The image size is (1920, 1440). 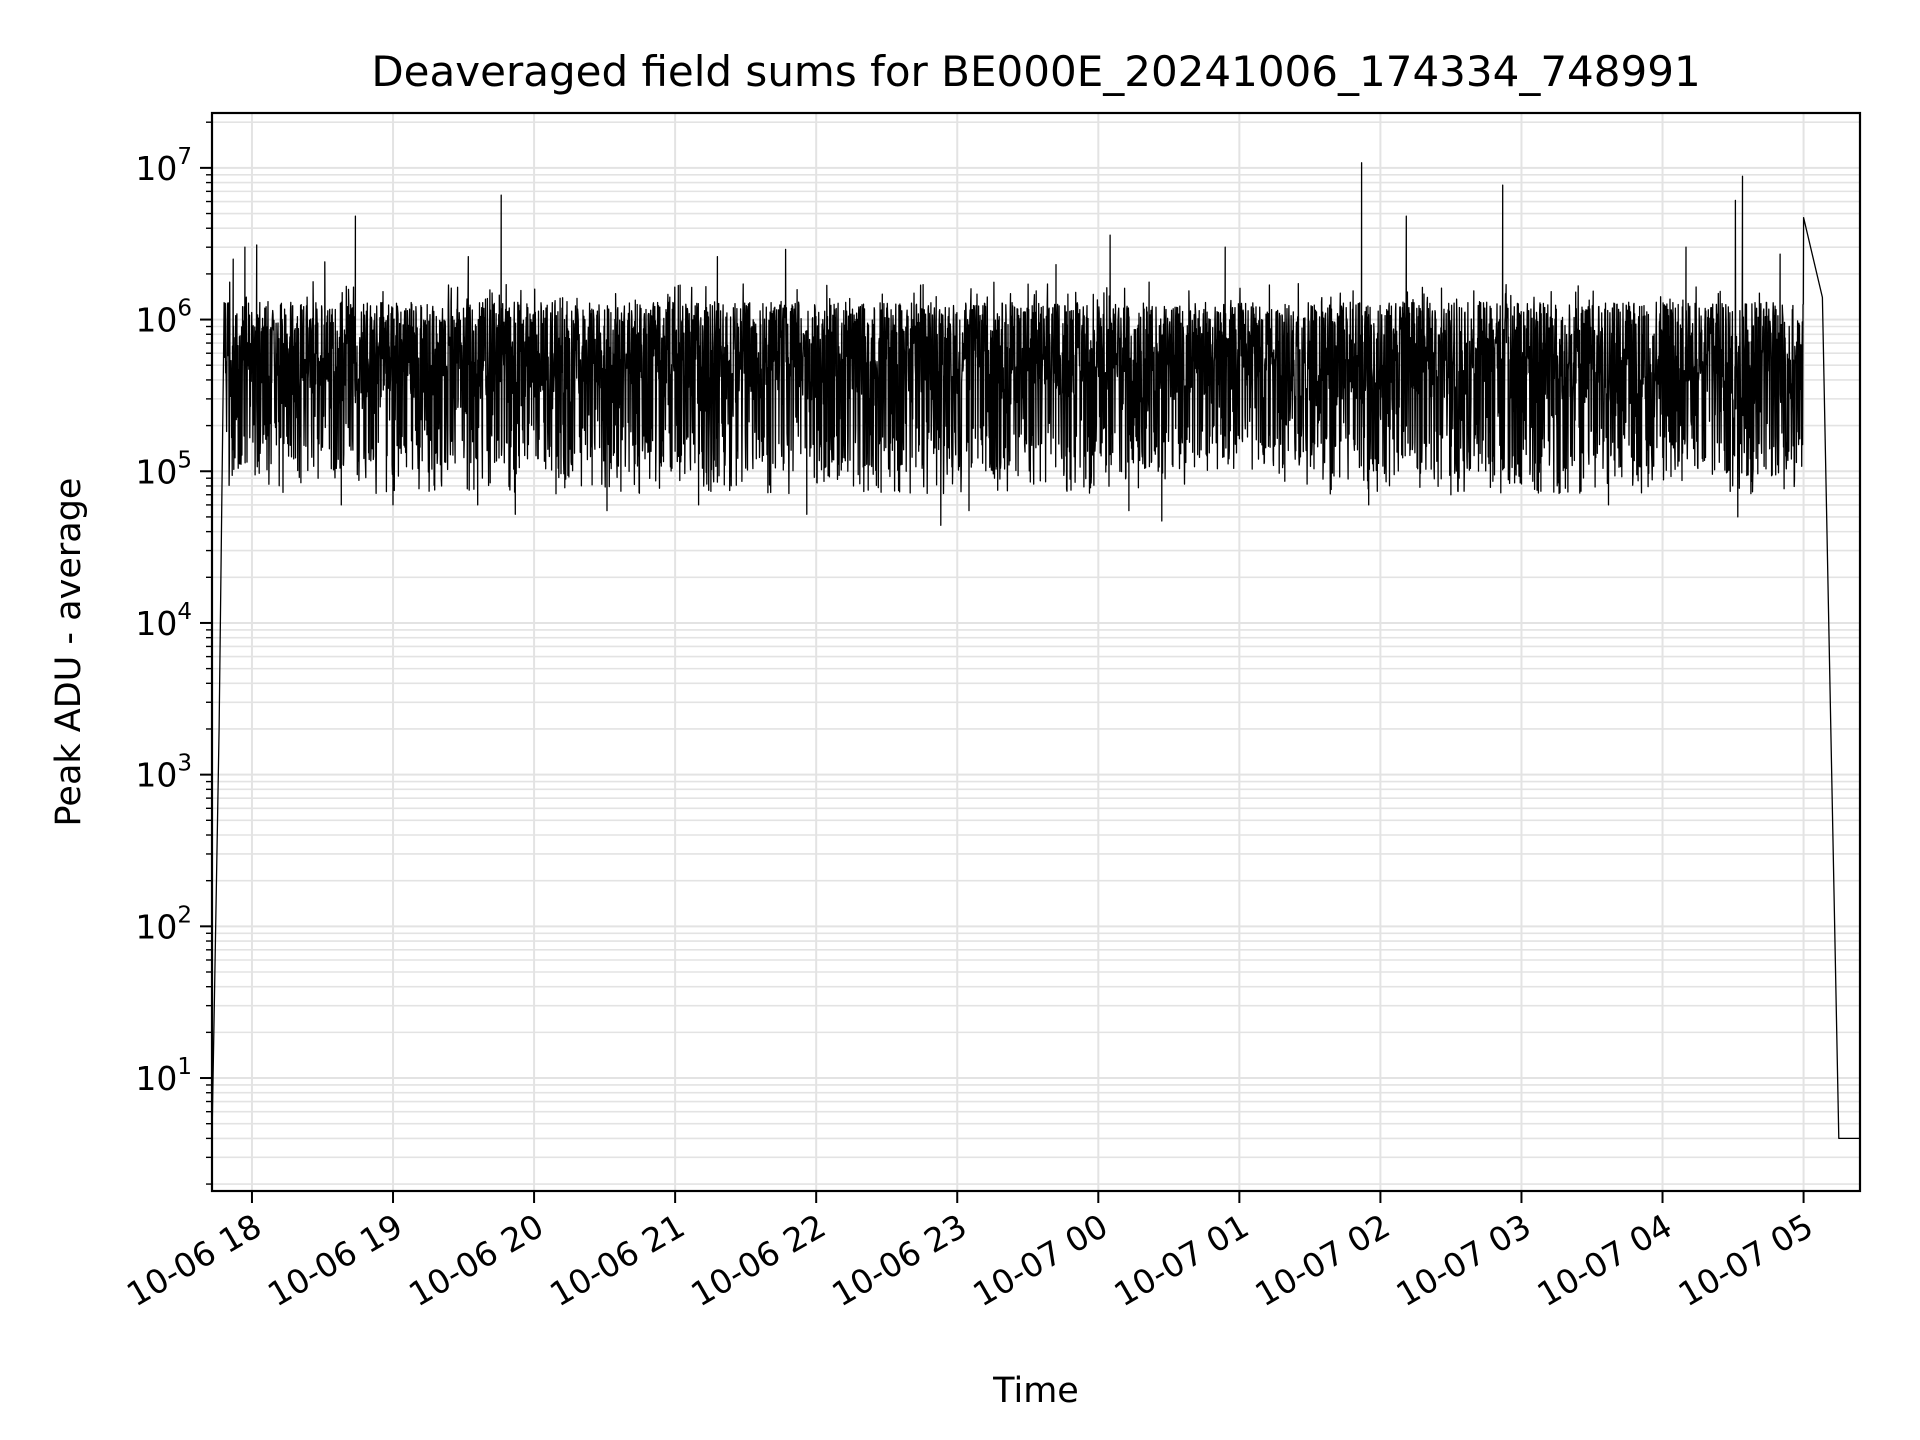 What do you see at coordinates (163, 1076) in the screenshot?
I see `y-tick-label: 10¹` at bounding box center [163, 1076].